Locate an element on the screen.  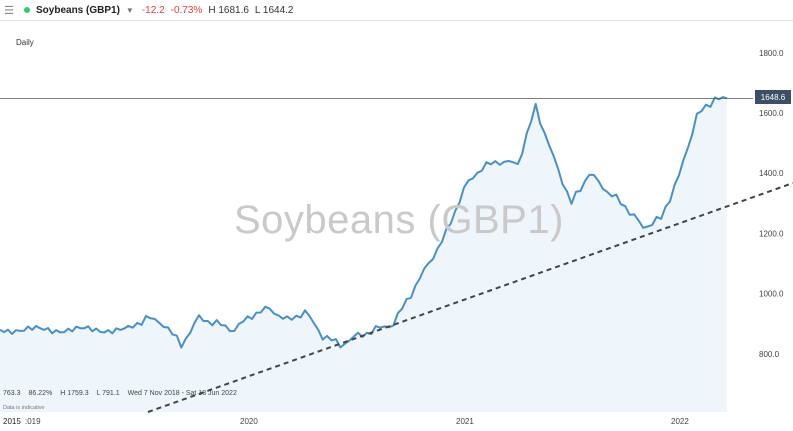
y-tick-label: 1400.0 is located at coordinates (771, 173).